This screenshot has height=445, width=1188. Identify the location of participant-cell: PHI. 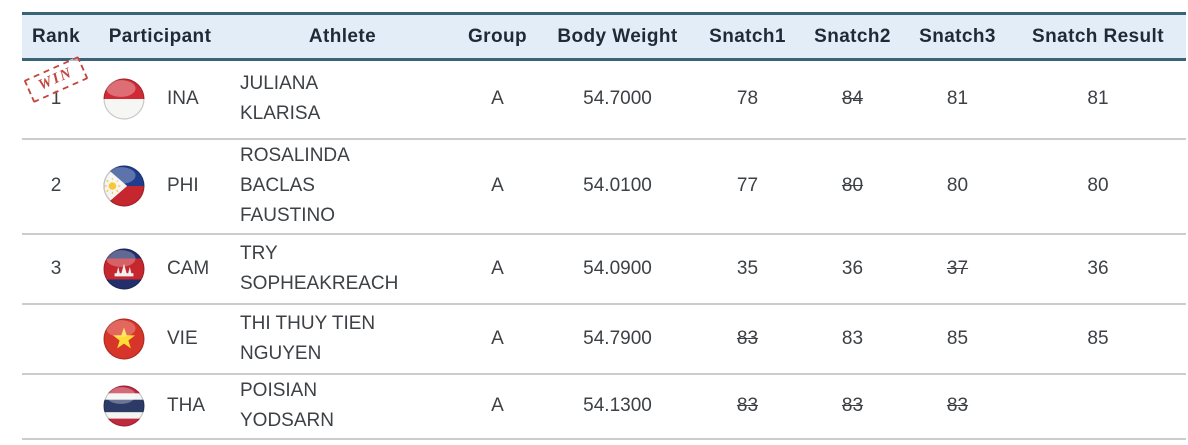
(160, 186).